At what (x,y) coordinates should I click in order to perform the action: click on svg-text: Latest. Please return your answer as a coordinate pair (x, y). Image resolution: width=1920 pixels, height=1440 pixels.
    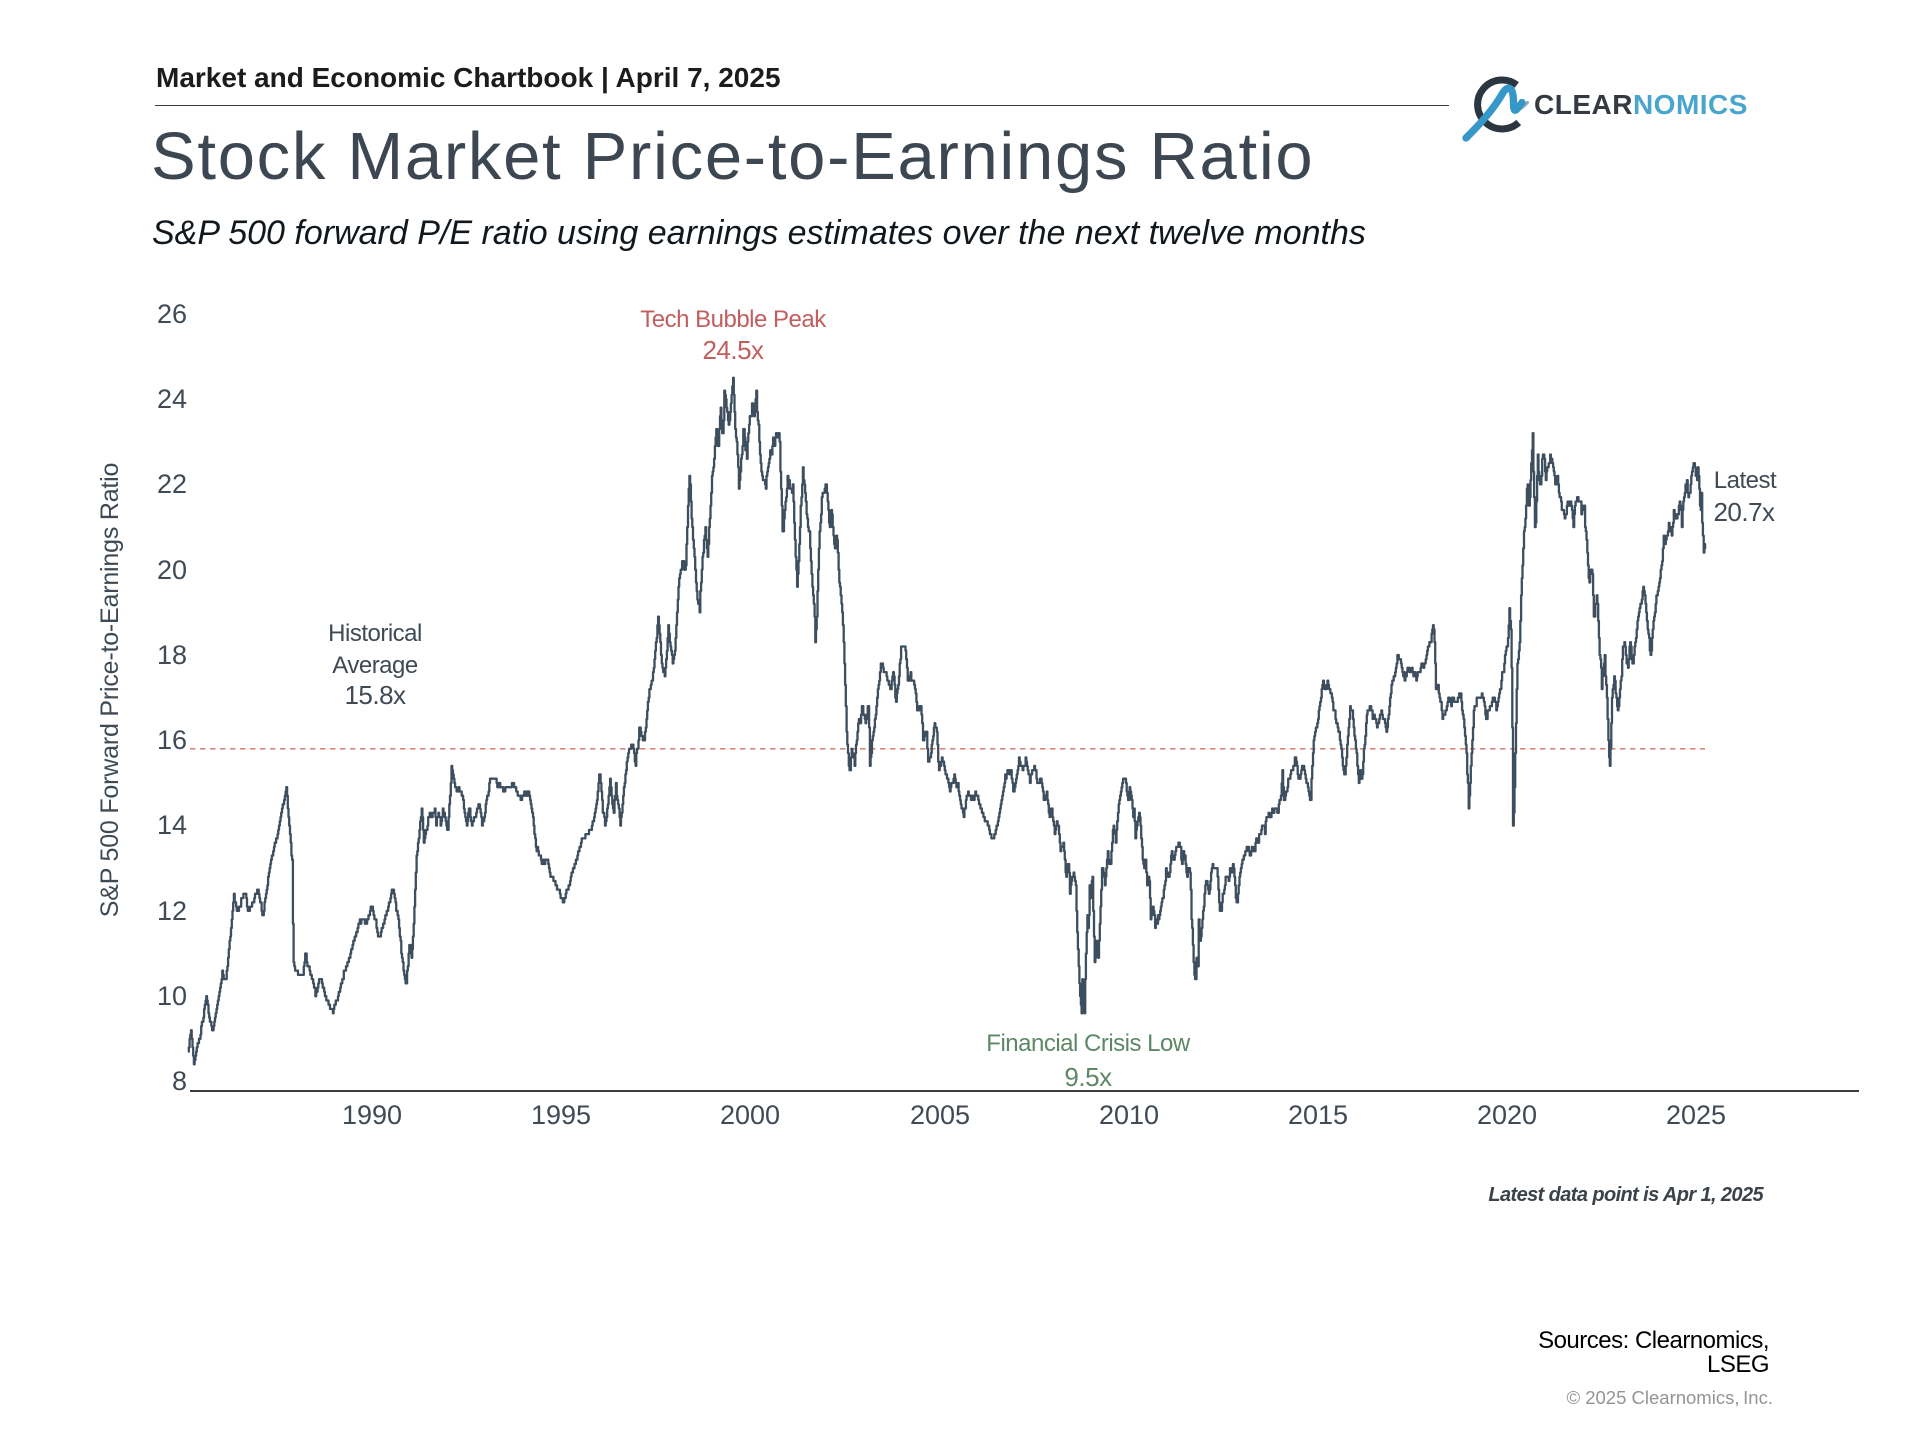
    Looking at the image, I should click on (1745, 480).